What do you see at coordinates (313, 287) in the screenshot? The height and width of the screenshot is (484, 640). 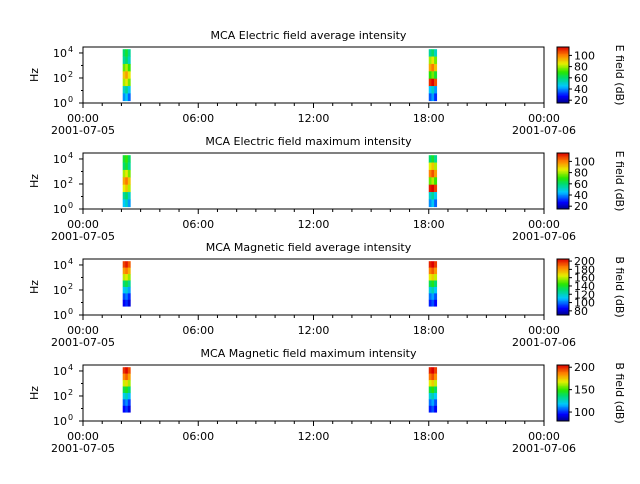 I see `plot-area` at bounding box center [313, 287].